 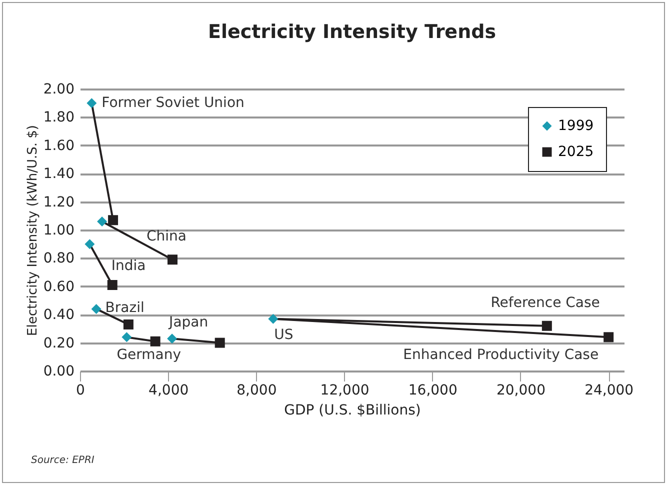 I want to click on x-tick-label: 0, so click(x=80, y=390).